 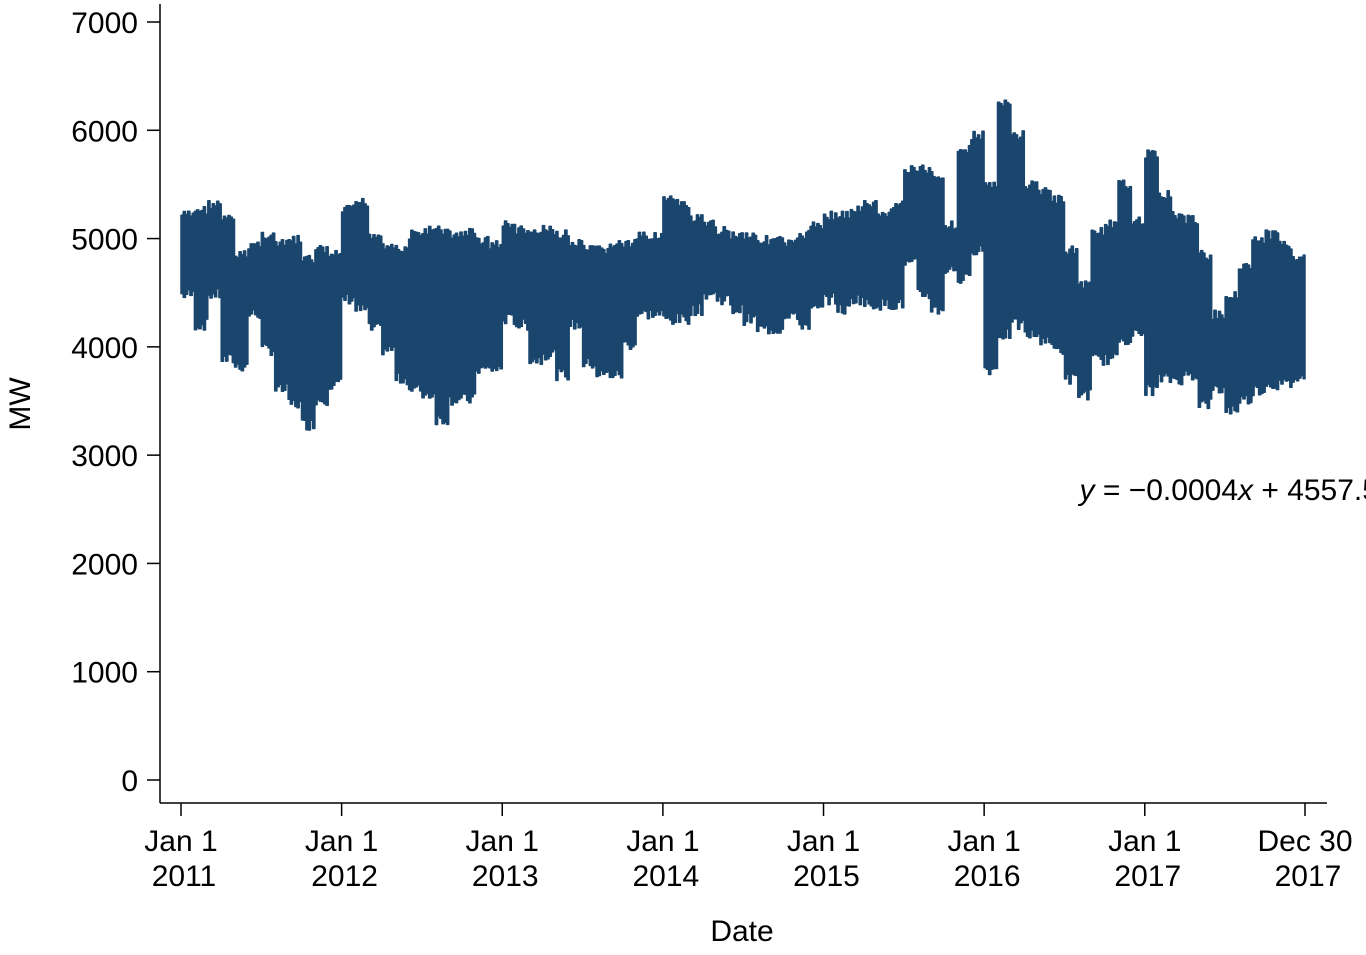 What do you see at coordinates (987, 876) in the screenshot?
I see `x-tick-label-line2: 2016` at bounding box center [987, 876].